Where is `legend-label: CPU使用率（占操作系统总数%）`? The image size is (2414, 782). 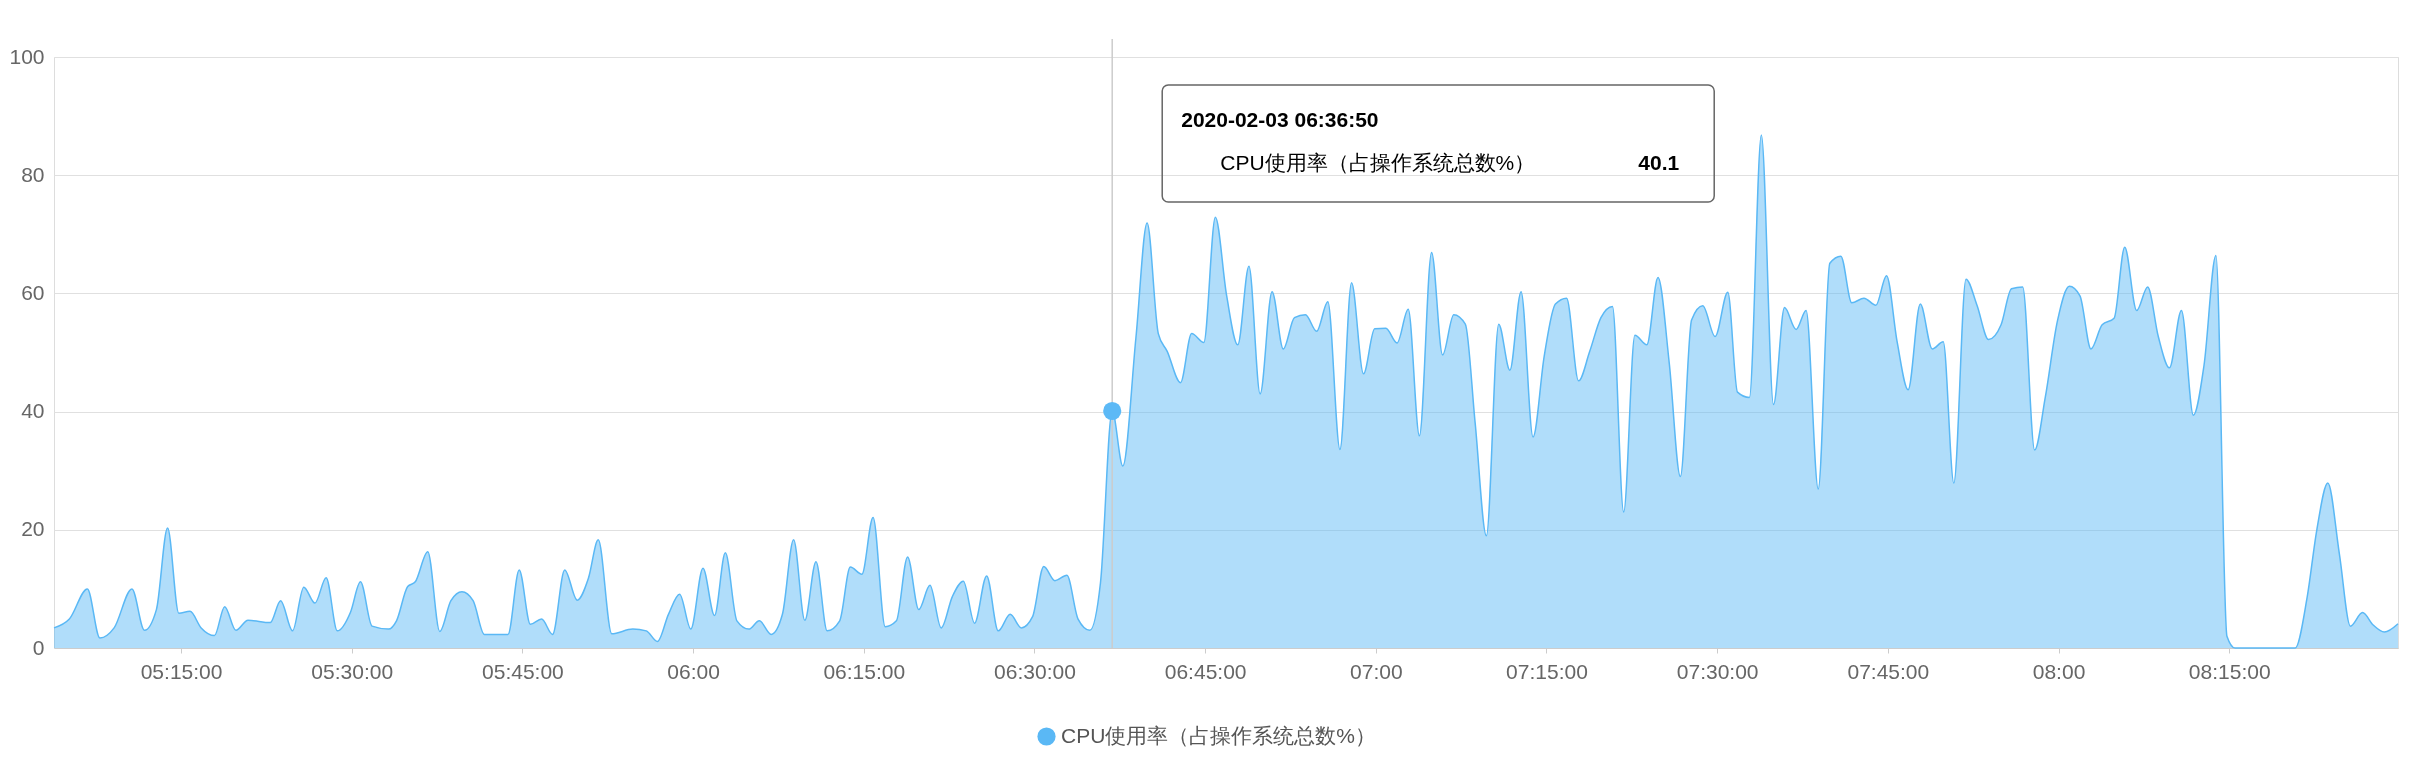
legend-label: CPU使用率（占操作系统总数%） is located at coordinates (1219, 735).